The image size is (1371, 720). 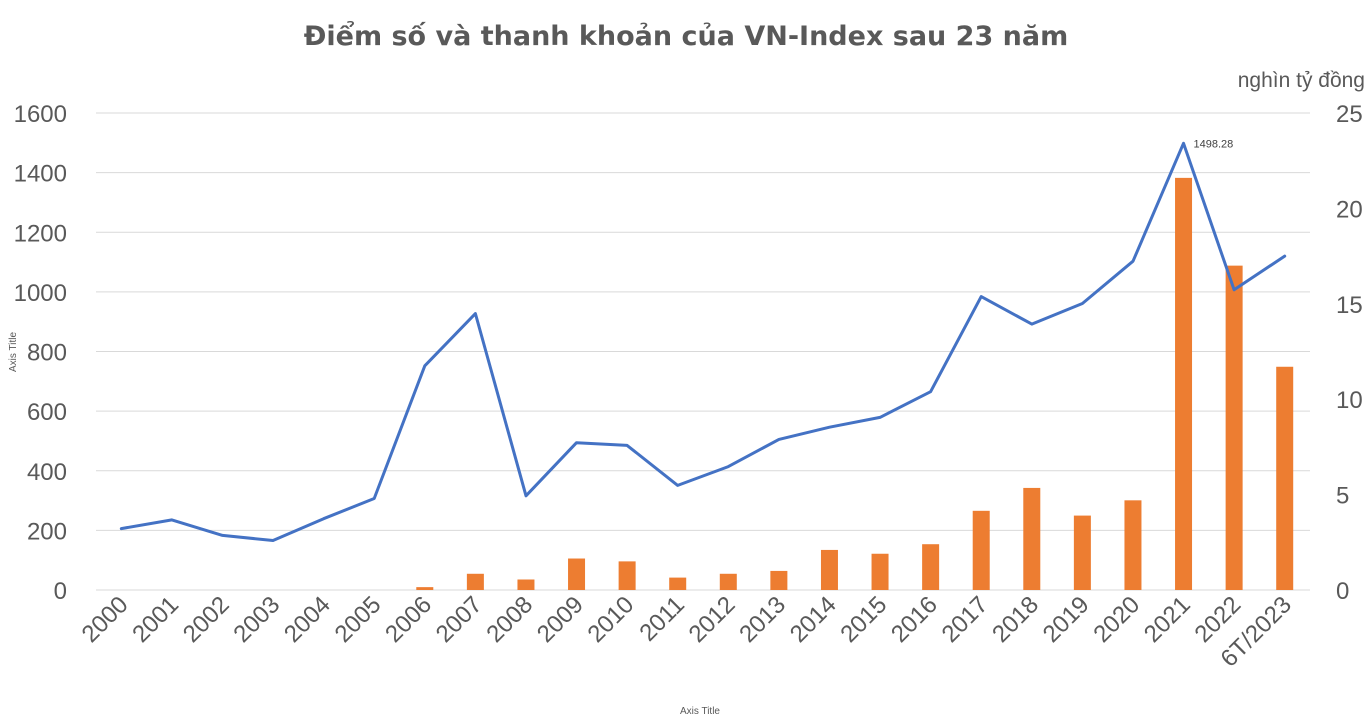 What do you see at coordinates (60, 591) in the screenshot?
I see `left-tick-label: 0` at bounding box center [60, 591].